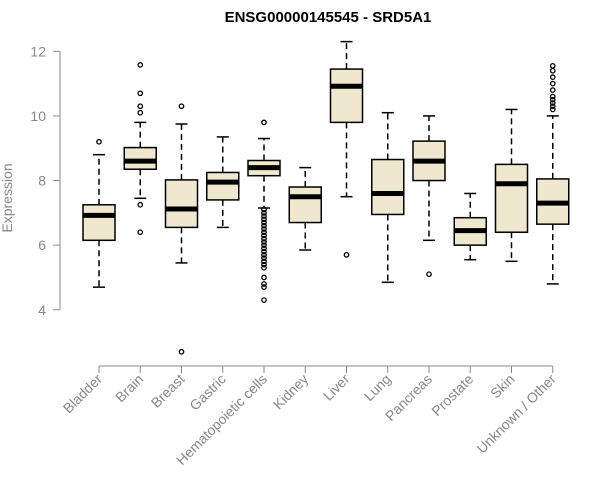 Image resolution: width=600 pixels, height=500 pixels. I want to click on y-tick-label: 6, so click(42, 245).